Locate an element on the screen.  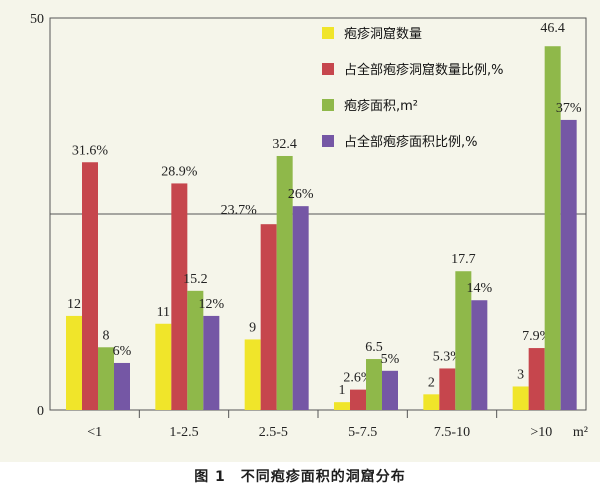
y-tick-label: 0 is located at coordinates (40, 411).